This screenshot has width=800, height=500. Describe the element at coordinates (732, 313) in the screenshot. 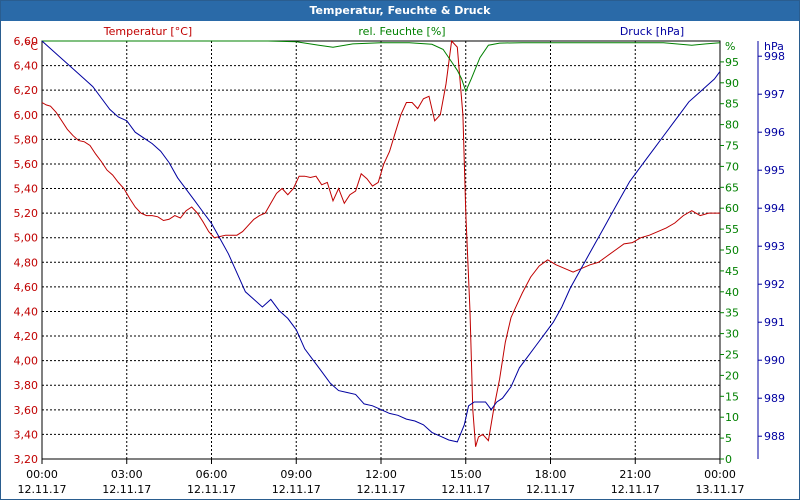

I see `humidity-tick-label: 35` at that location.